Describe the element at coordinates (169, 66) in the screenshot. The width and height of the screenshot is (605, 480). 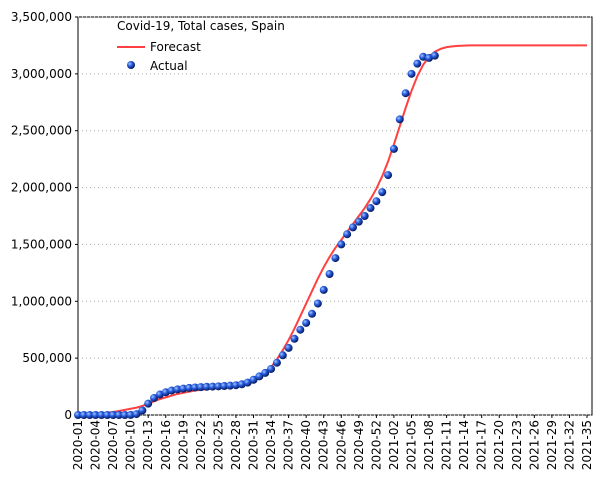
I see `legend-label: Actual` at that location.